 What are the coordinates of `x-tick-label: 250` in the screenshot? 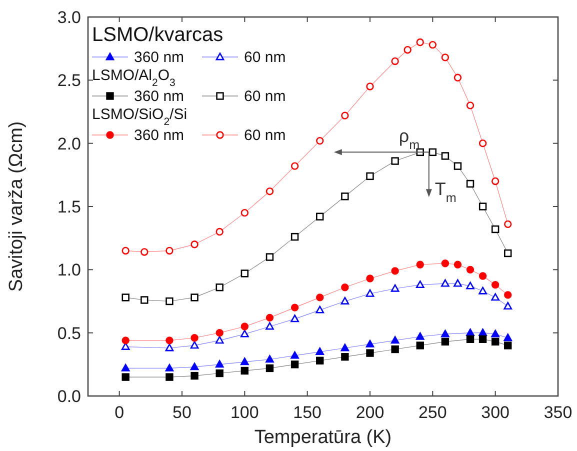 It's located at (432, 412).